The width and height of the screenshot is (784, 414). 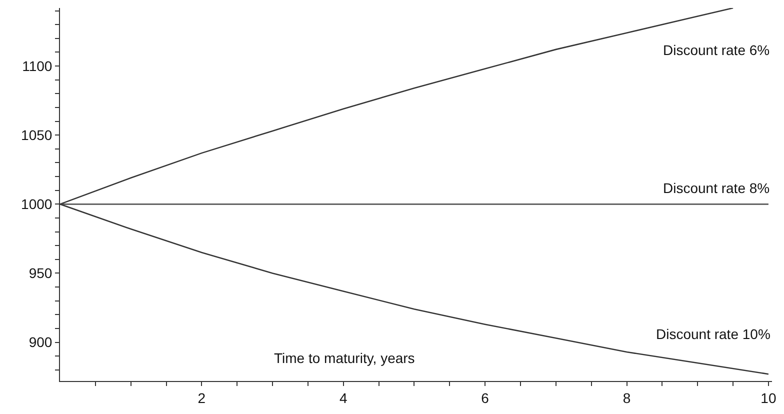 What do you see at coordinates (768, 398) in the screenshot?
I see `x-tick-label: 10` at bounding box center [768, 398].